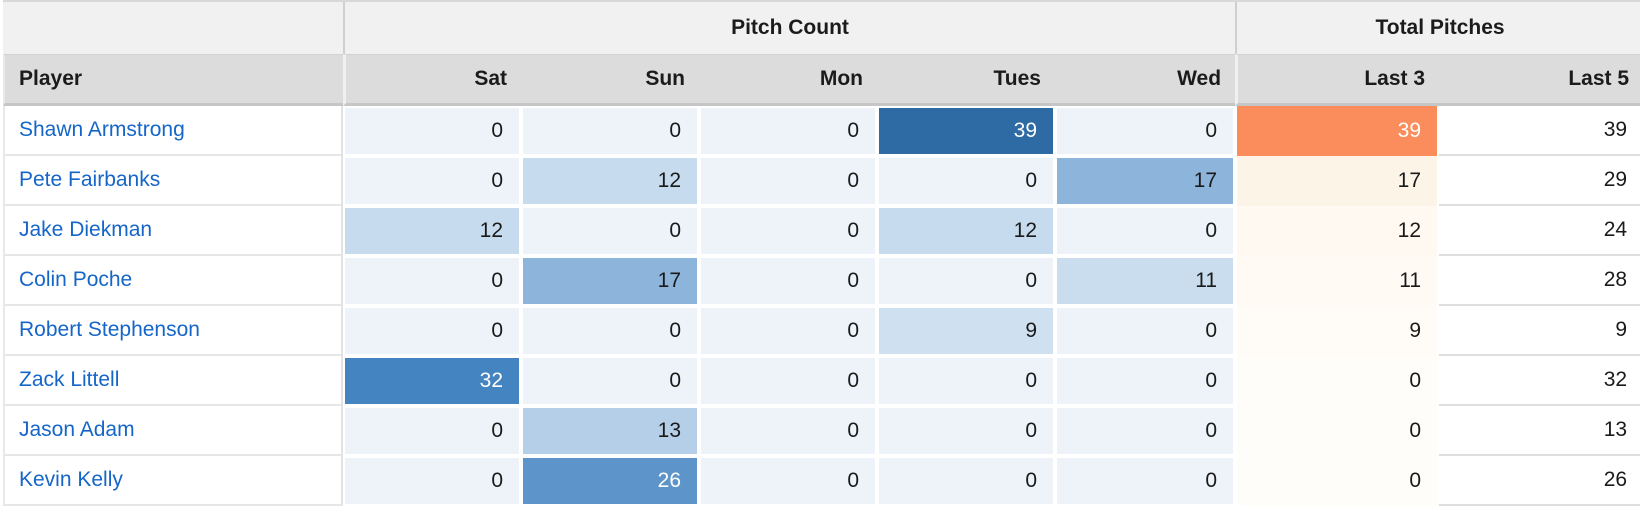 Image resolution: width=1640 pixels, height=512 pixels. I want to click on table-row: Robert Stephenson 0 0 0 9 0 9 9, so click(821, 331).